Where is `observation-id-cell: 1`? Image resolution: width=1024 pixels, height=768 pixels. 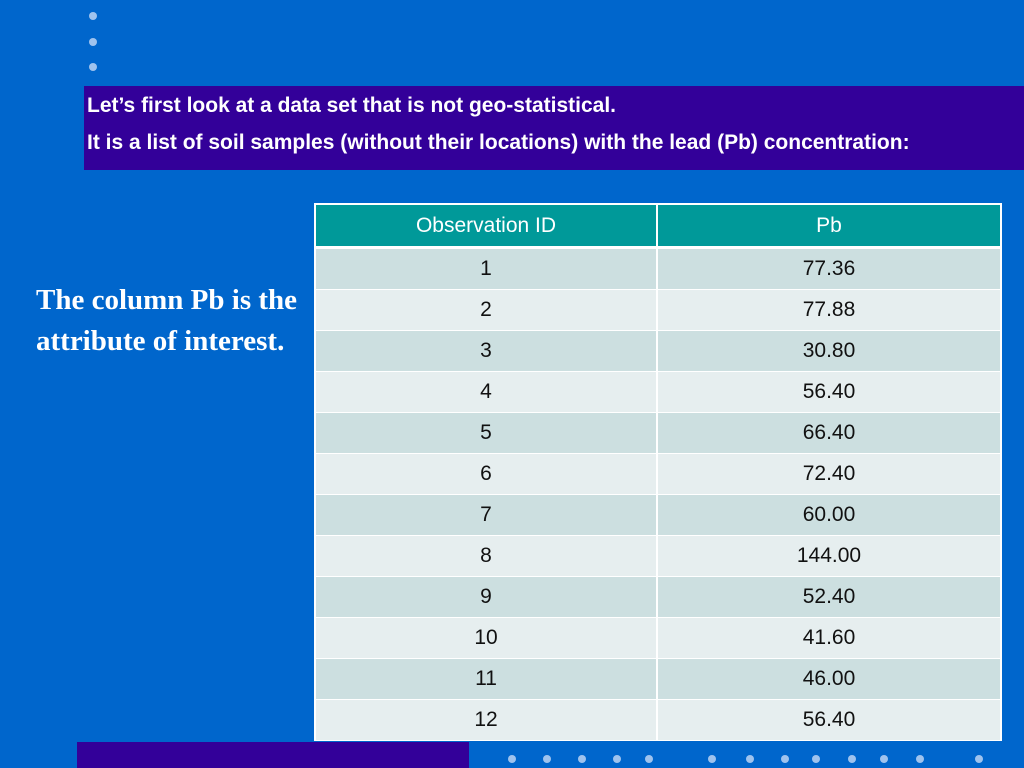 observation-id-cell: 1 is located at coordinates (486, 268).